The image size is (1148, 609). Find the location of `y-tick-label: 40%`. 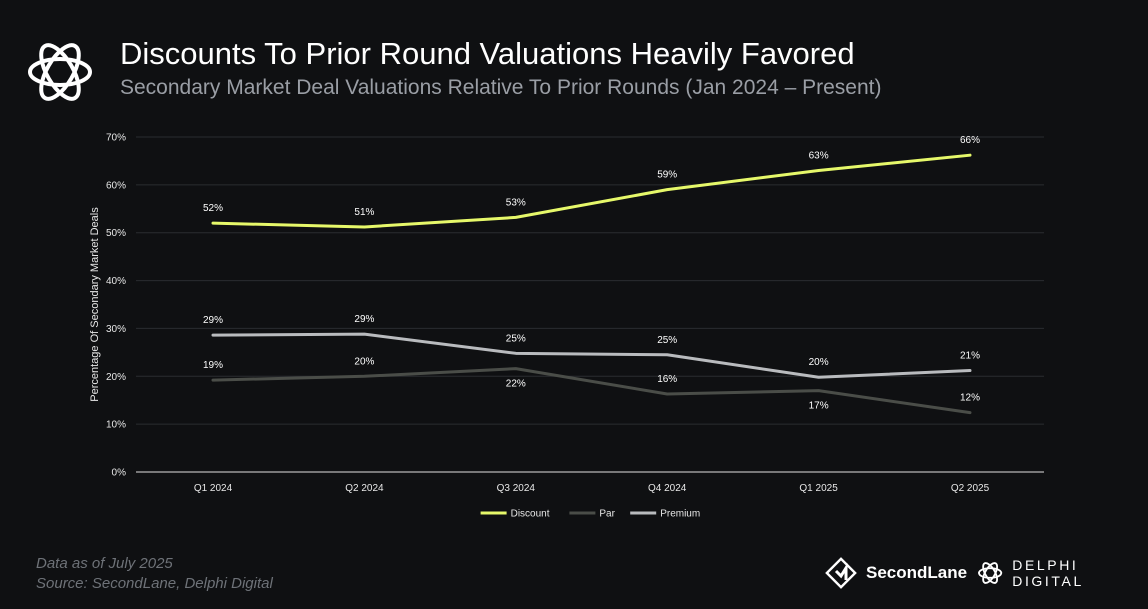

y-tick-label: 40% is located at coordinates (116, 281).